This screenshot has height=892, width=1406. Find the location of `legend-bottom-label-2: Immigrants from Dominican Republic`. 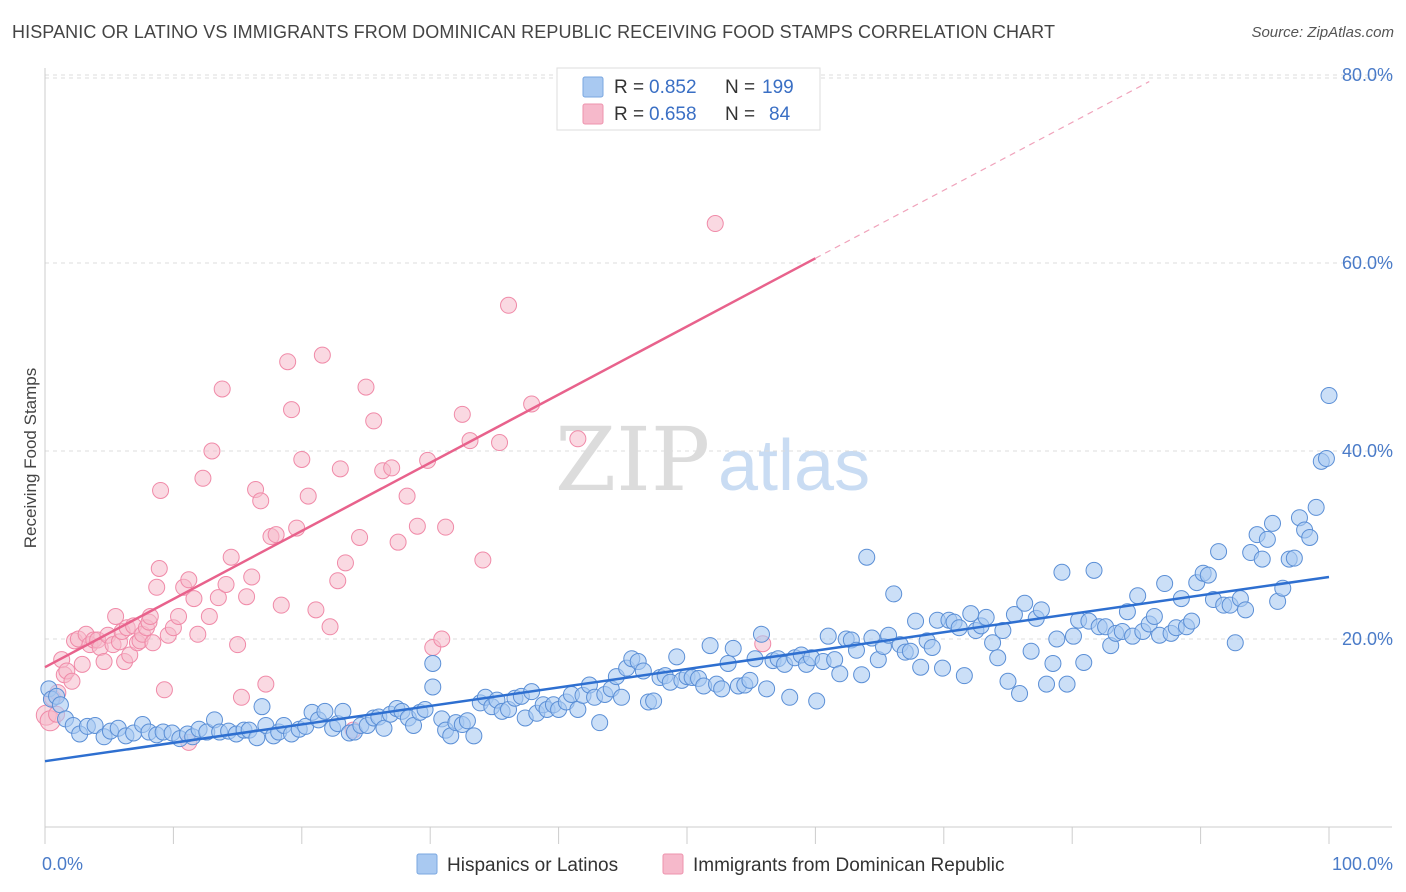

legend-bottom-label-2: Immigrants from Dominican Republic is located at coordinates (849, 865).